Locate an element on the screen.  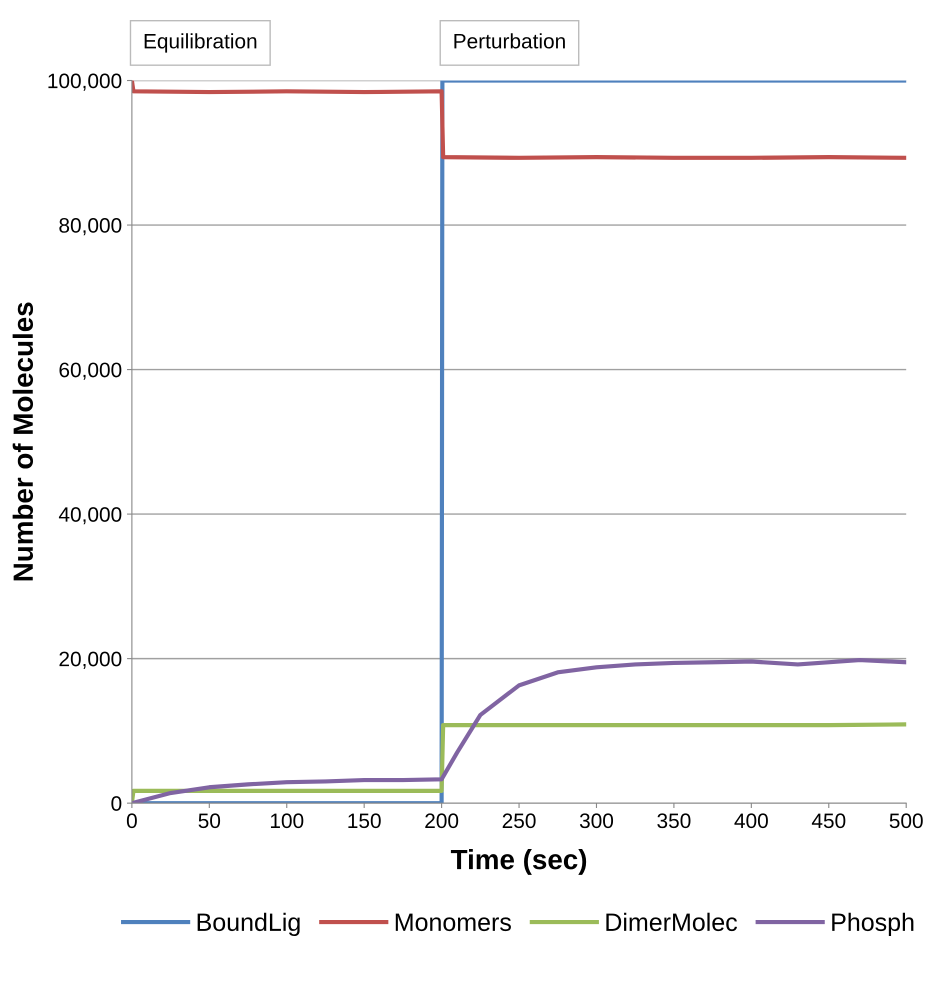
legend-label: BoundLig is located at coordinates (249, 924).